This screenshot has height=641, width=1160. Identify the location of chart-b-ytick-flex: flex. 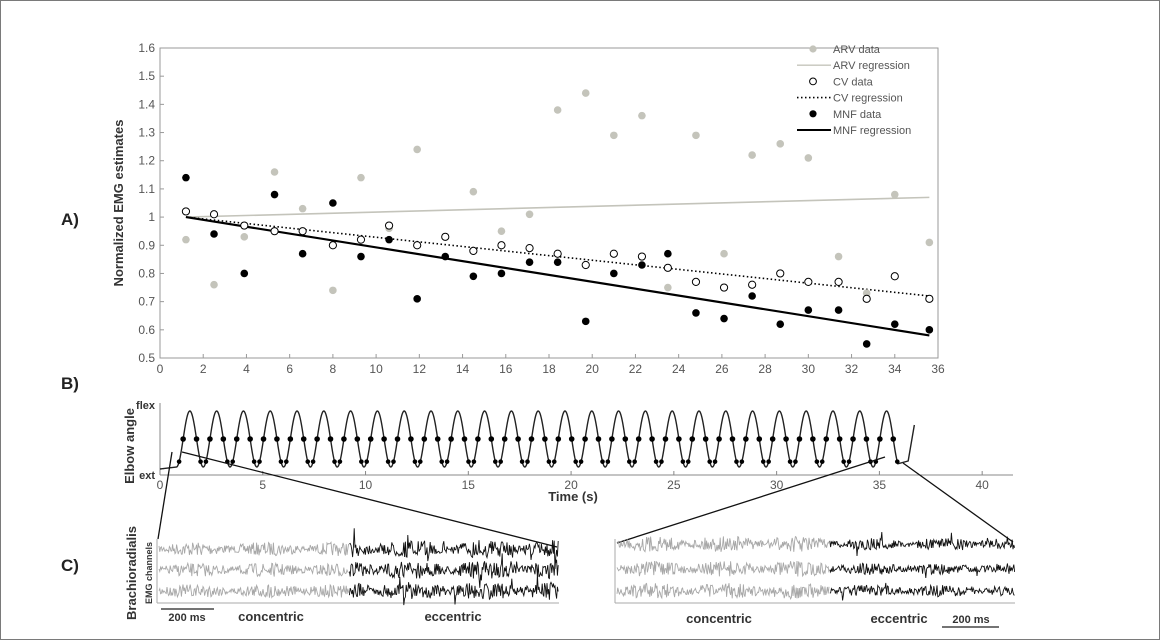
(146, 406).